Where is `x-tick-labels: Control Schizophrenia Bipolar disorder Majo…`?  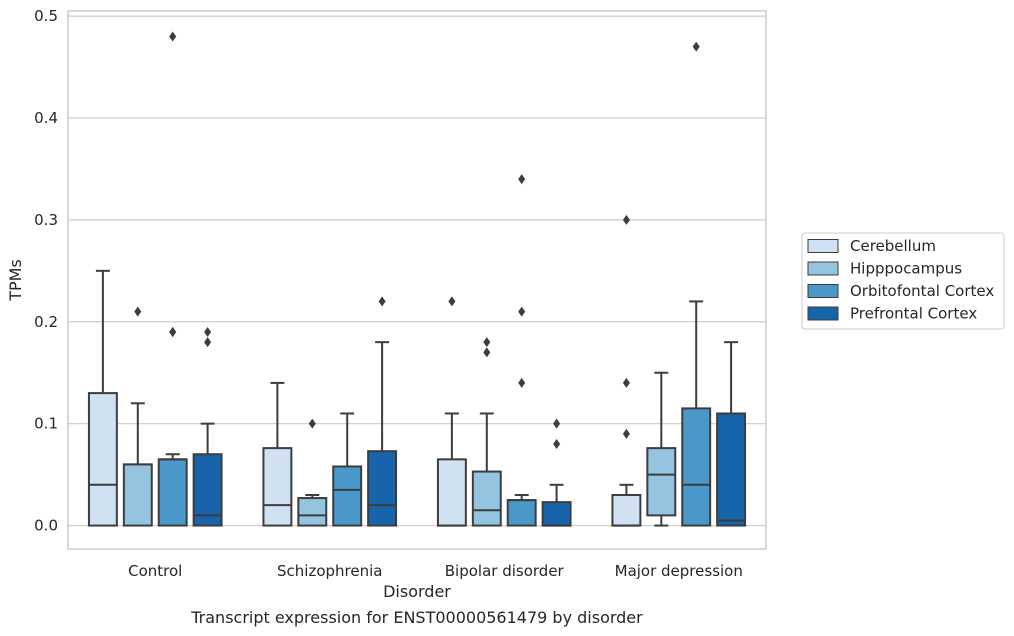 x-tick-labels: Control Schizophrenia Bipolar disorder Majo… is located at coordinates (435, 571).